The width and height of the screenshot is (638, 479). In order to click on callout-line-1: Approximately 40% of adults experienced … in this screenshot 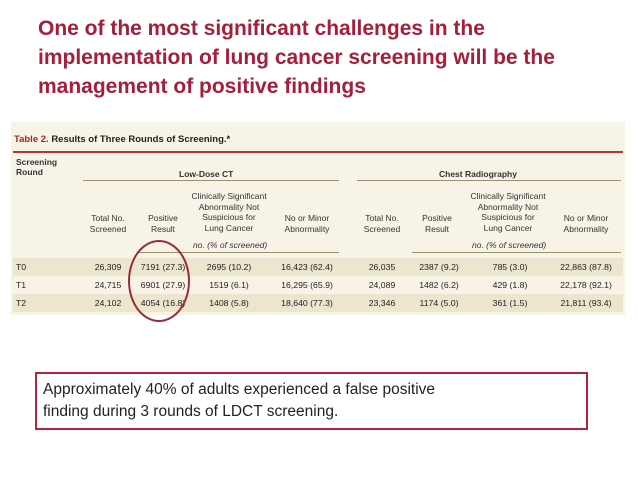, I will do `click(239, 389)`.